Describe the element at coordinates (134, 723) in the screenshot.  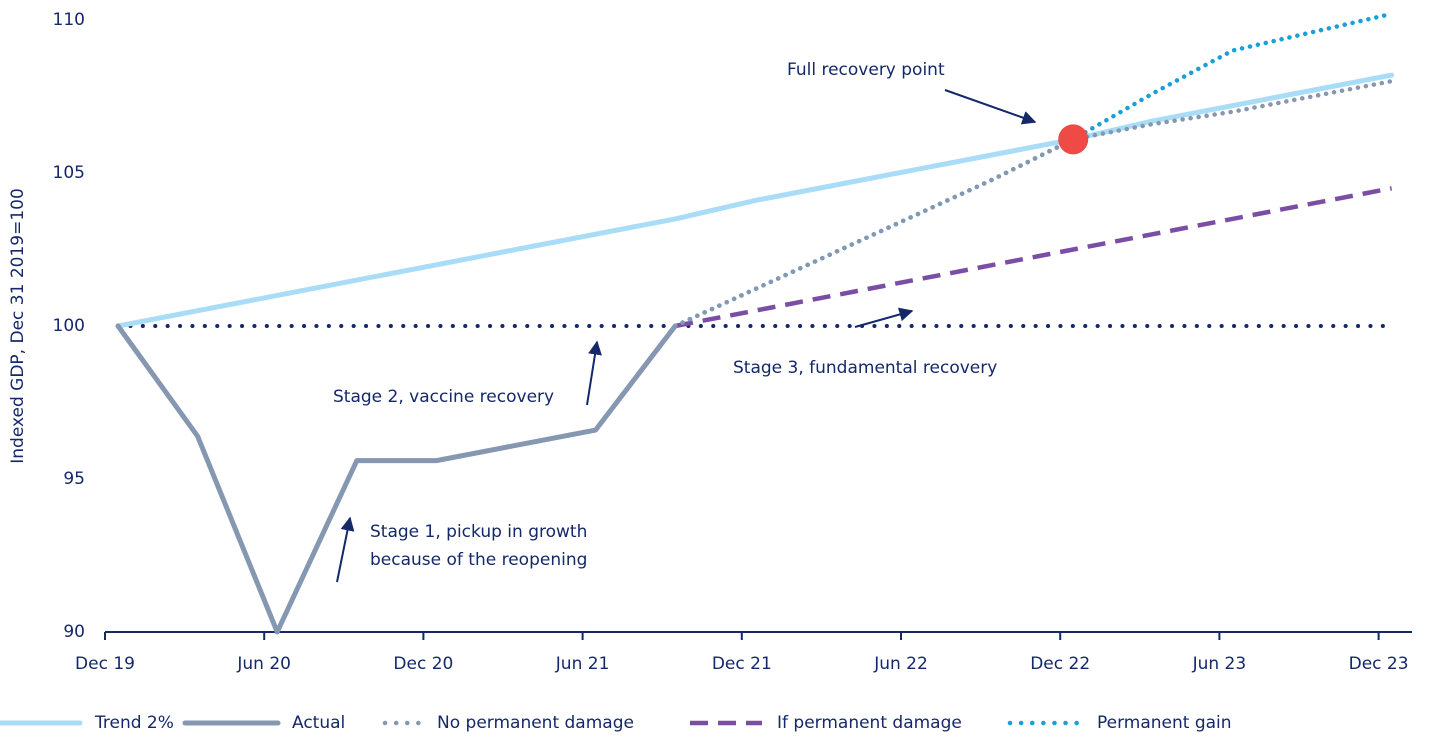
I see `legend-label: Trend 2%` at that location.